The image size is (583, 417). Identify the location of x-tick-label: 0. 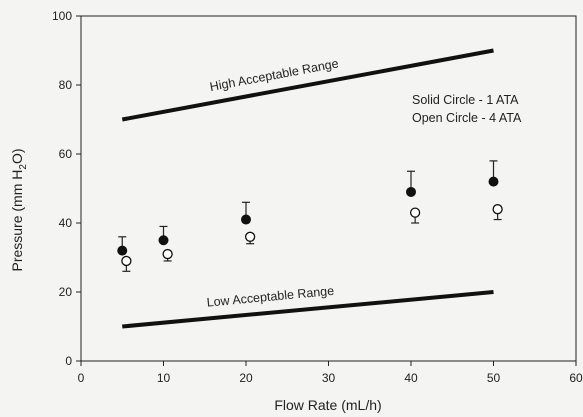
(81, 378).